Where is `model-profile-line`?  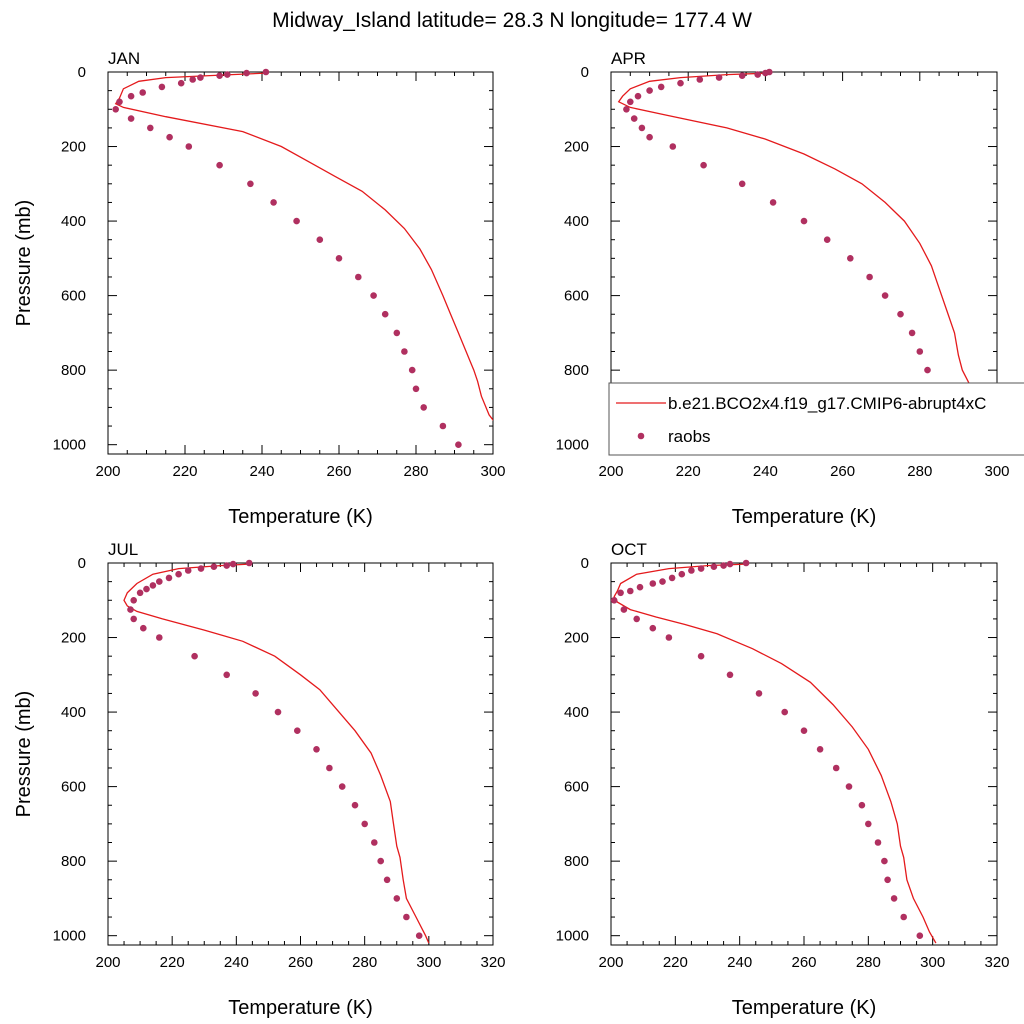
model-profile-line is located at coordinates (276, 753).